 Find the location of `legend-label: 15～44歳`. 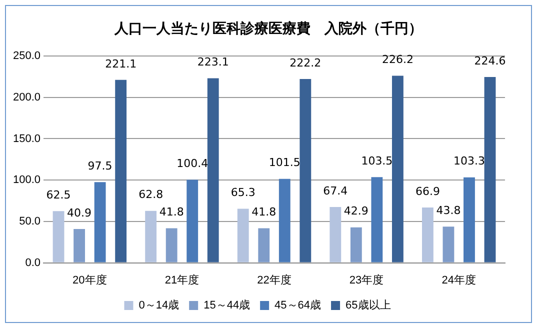

legend-label: 15～44歳 is located at coordinates (227, 305).